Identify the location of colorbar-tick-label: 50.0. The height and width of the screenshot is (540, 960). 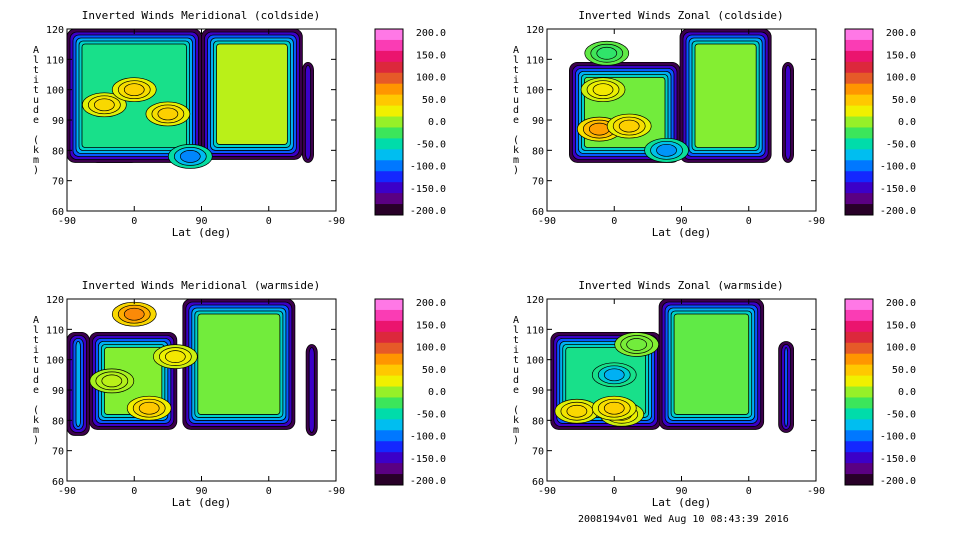
(434, 100).